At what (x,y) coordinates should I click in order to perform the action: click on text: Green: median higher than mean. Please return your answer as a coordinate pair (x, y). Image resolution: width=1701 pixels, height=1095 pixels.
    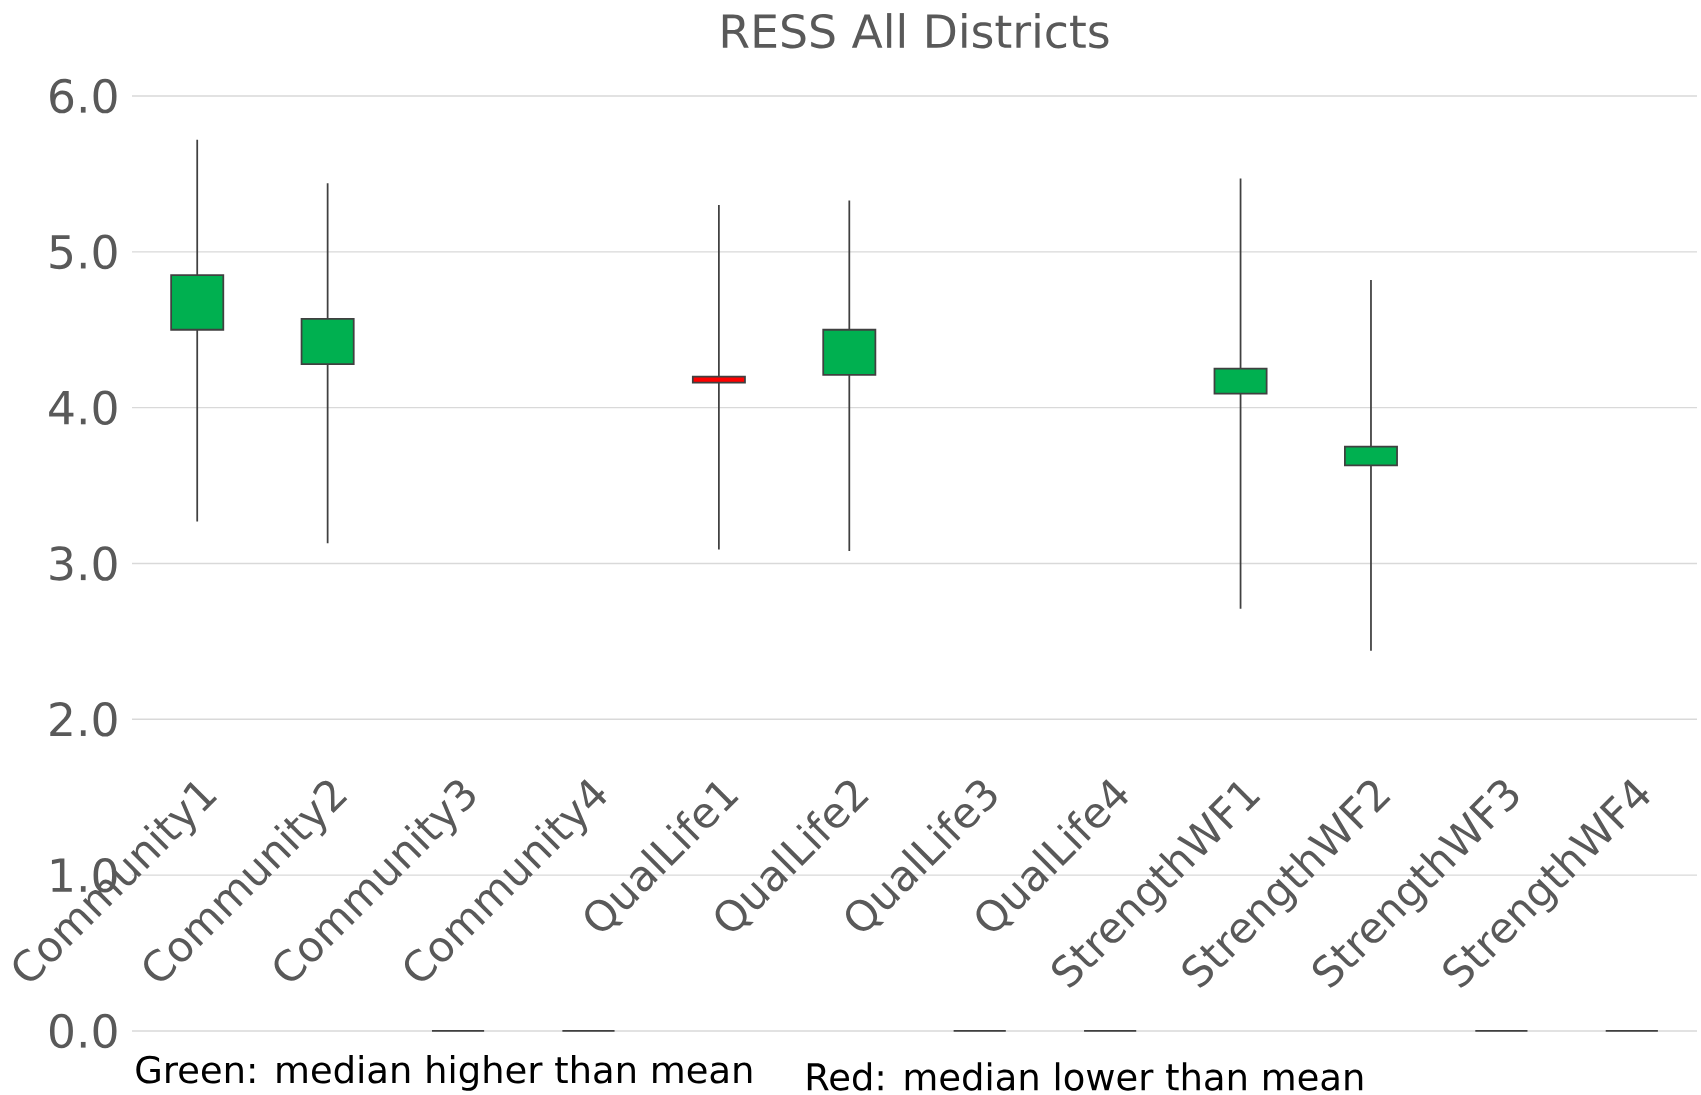
    Looking at the image, I should click on (444, 1073).